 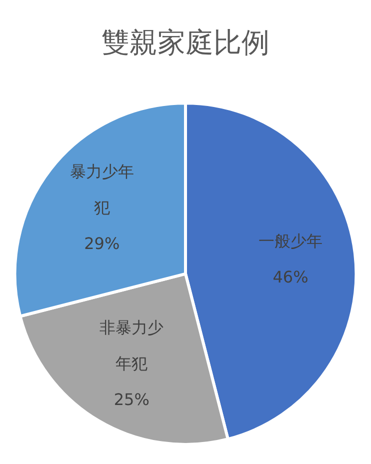 I want to click on slice-label: 非暴力少年犯, so click(x=132, y=346).